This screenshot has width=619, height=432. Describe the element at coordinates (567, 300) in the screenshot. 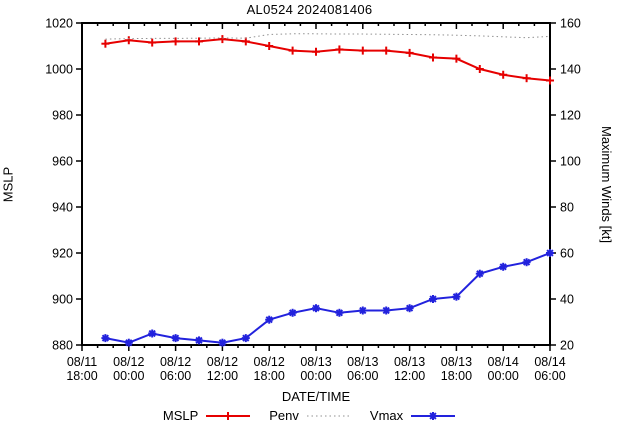

I see `y-right-tick-label: 40` at that location.